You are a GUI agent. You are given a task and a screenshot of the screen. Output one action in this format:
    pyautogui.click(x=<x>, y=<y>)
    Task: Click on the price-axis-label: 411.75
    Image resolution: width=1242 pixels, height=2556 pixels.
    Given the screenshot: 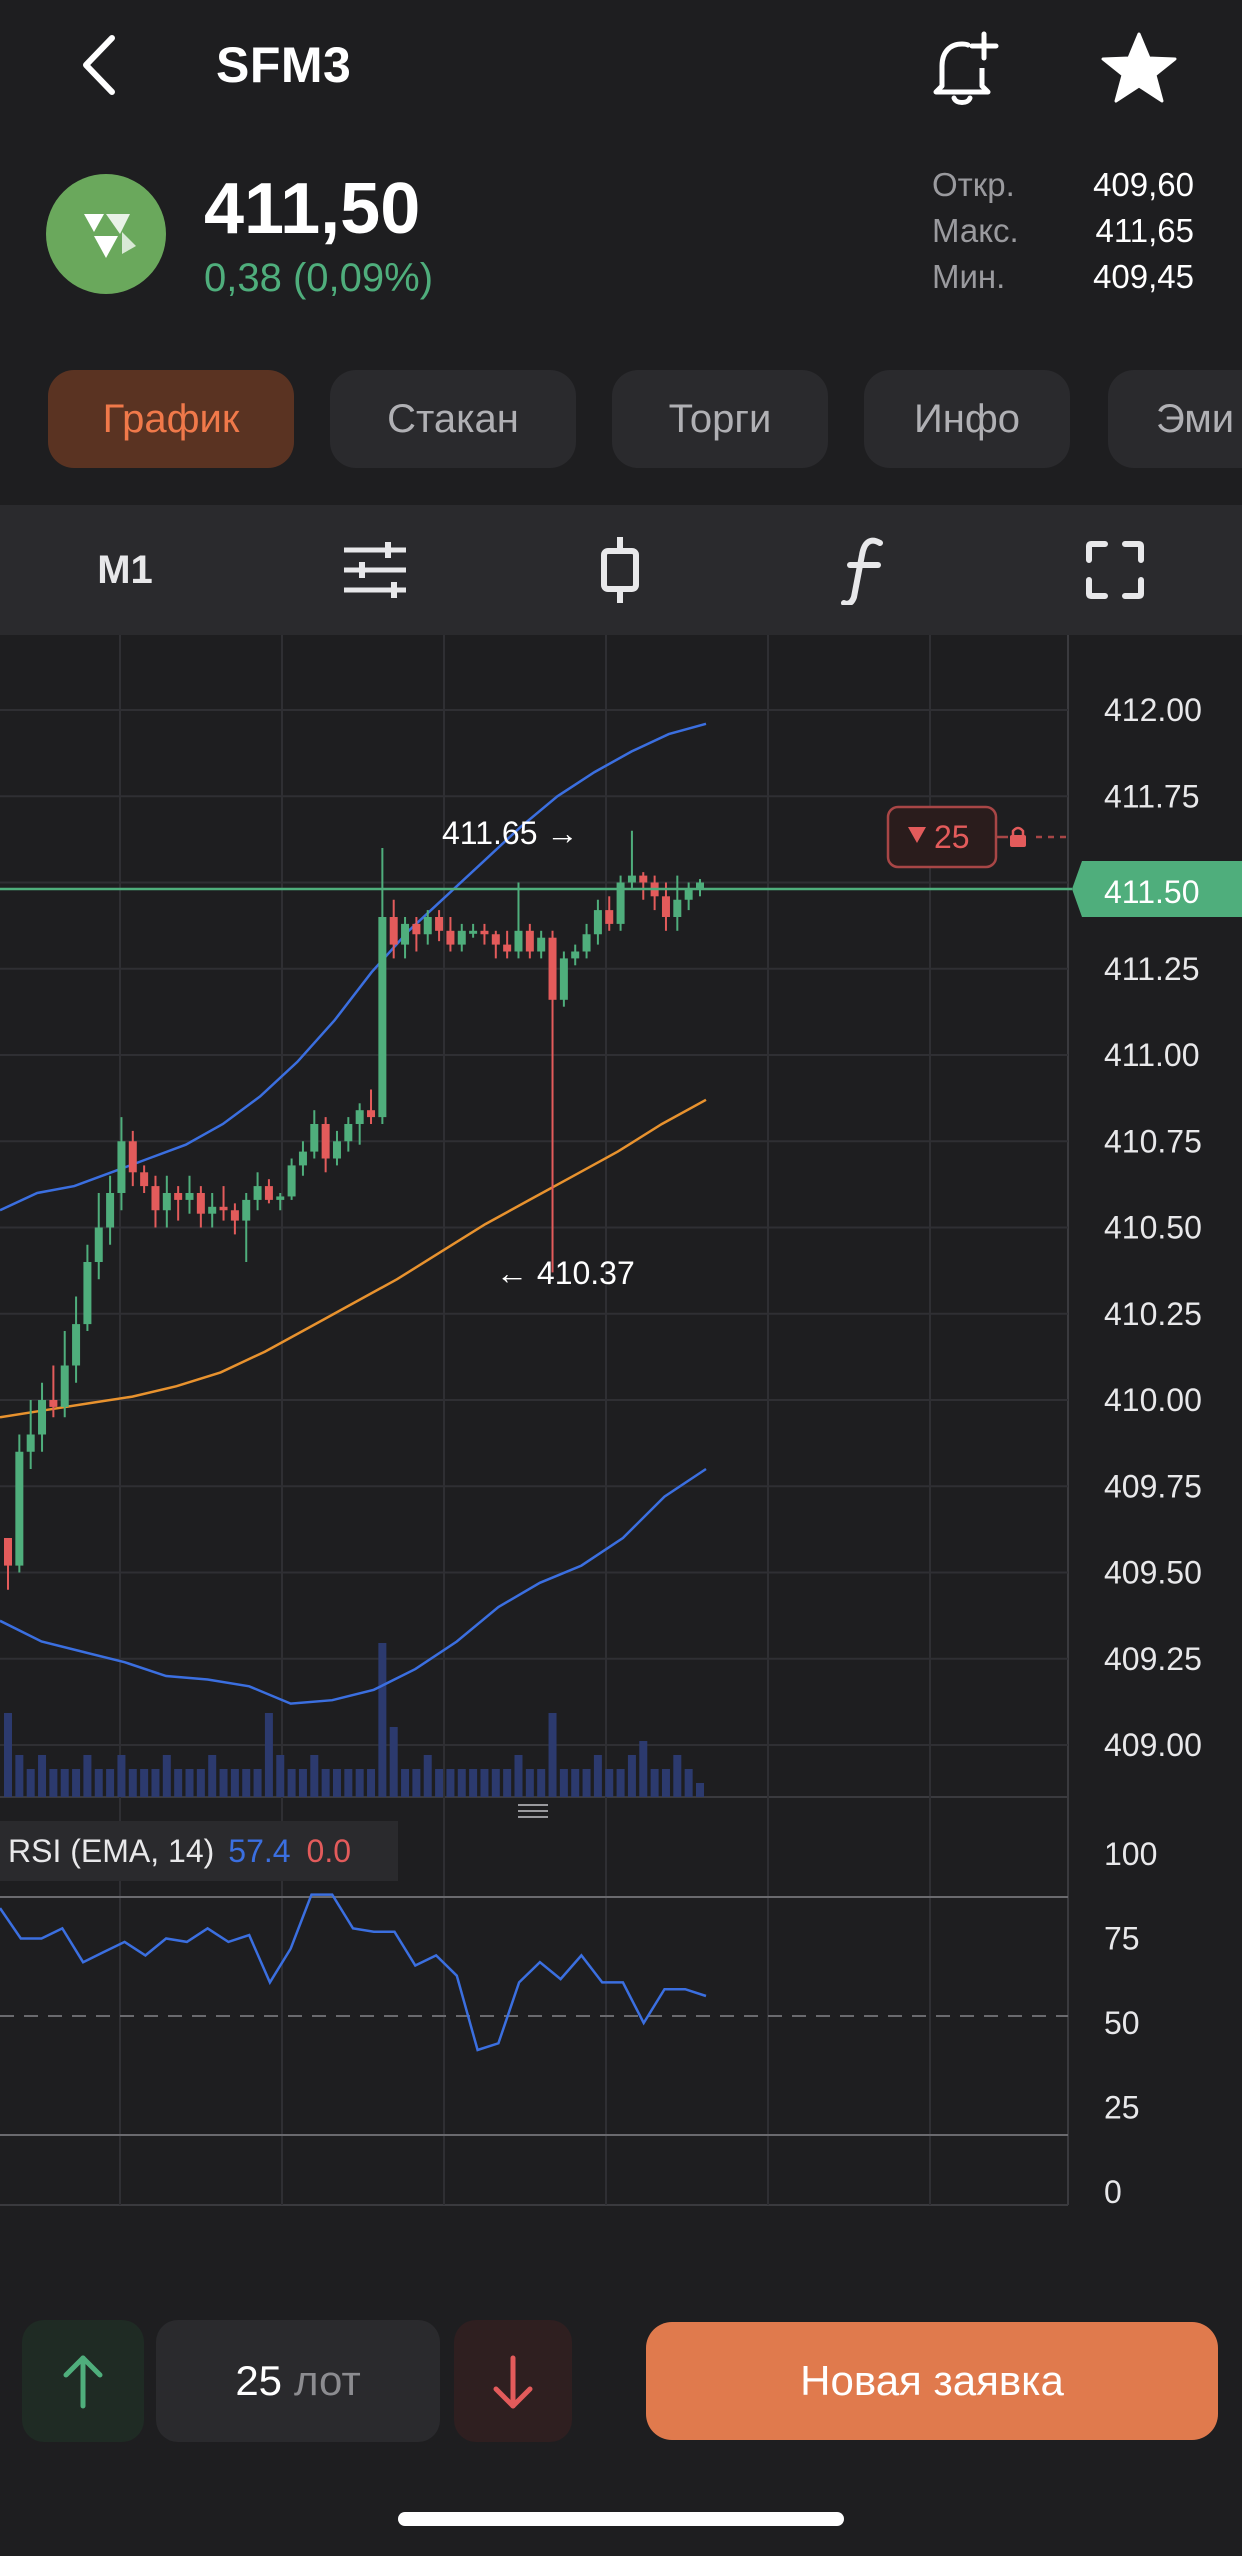 What is the action you would take?
    pyautogui.click(x=1152, y=796)
    